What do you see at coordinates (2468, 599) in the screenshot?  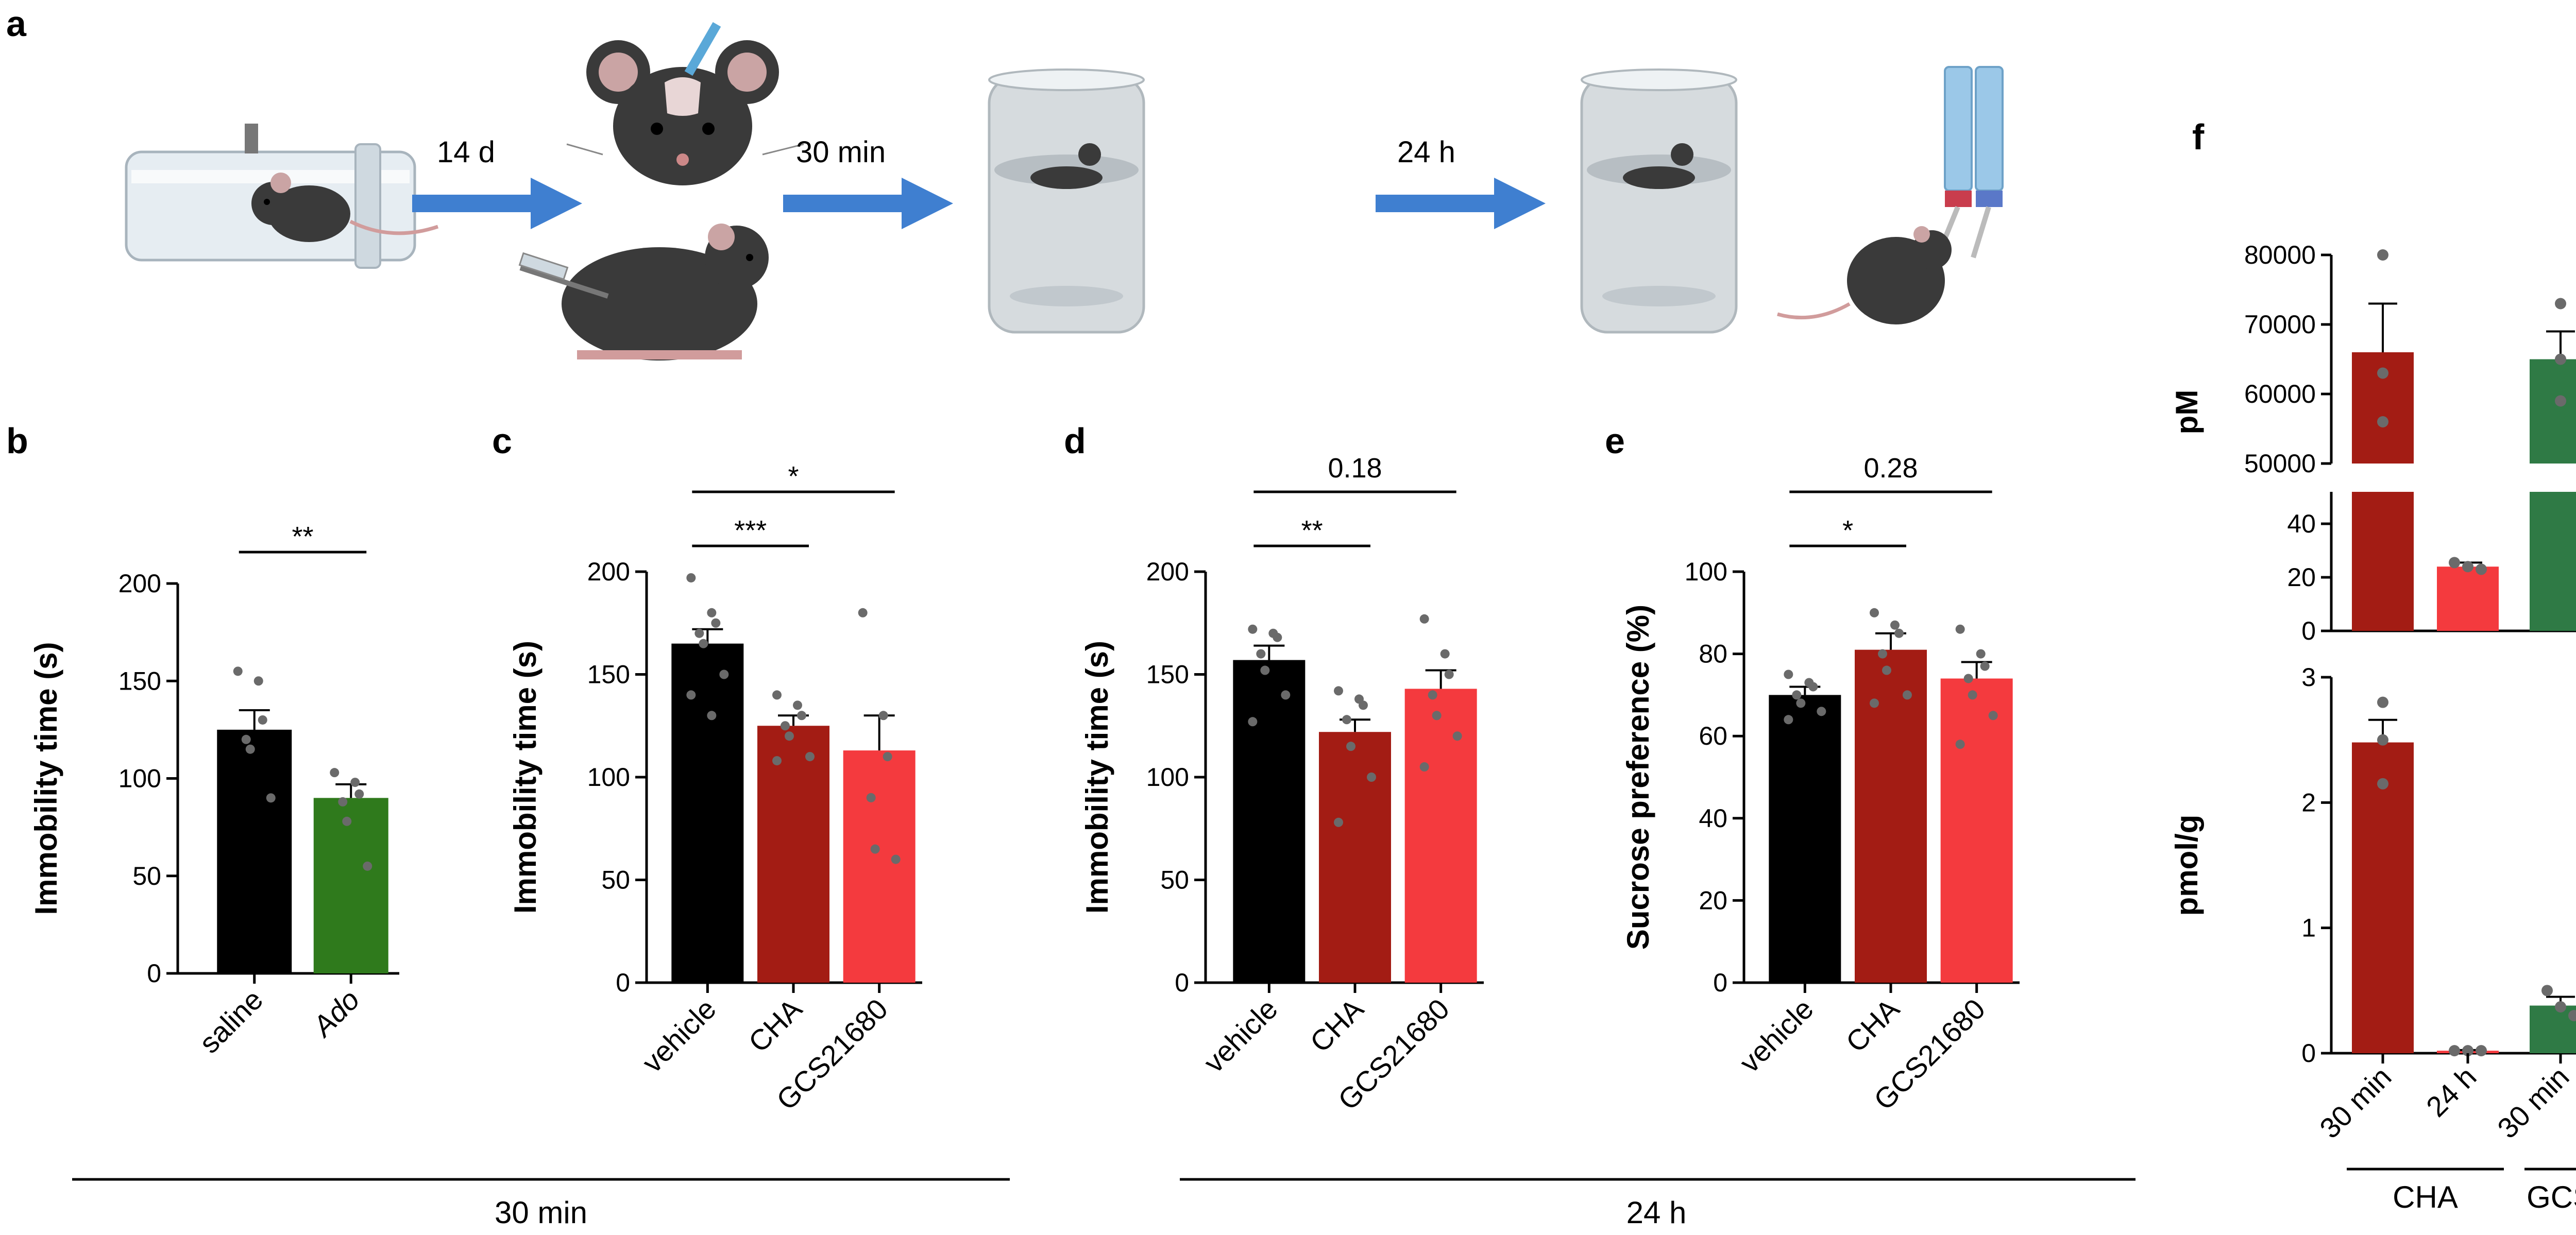 I see `bar-24 h` at bounding box center [2468, 599].